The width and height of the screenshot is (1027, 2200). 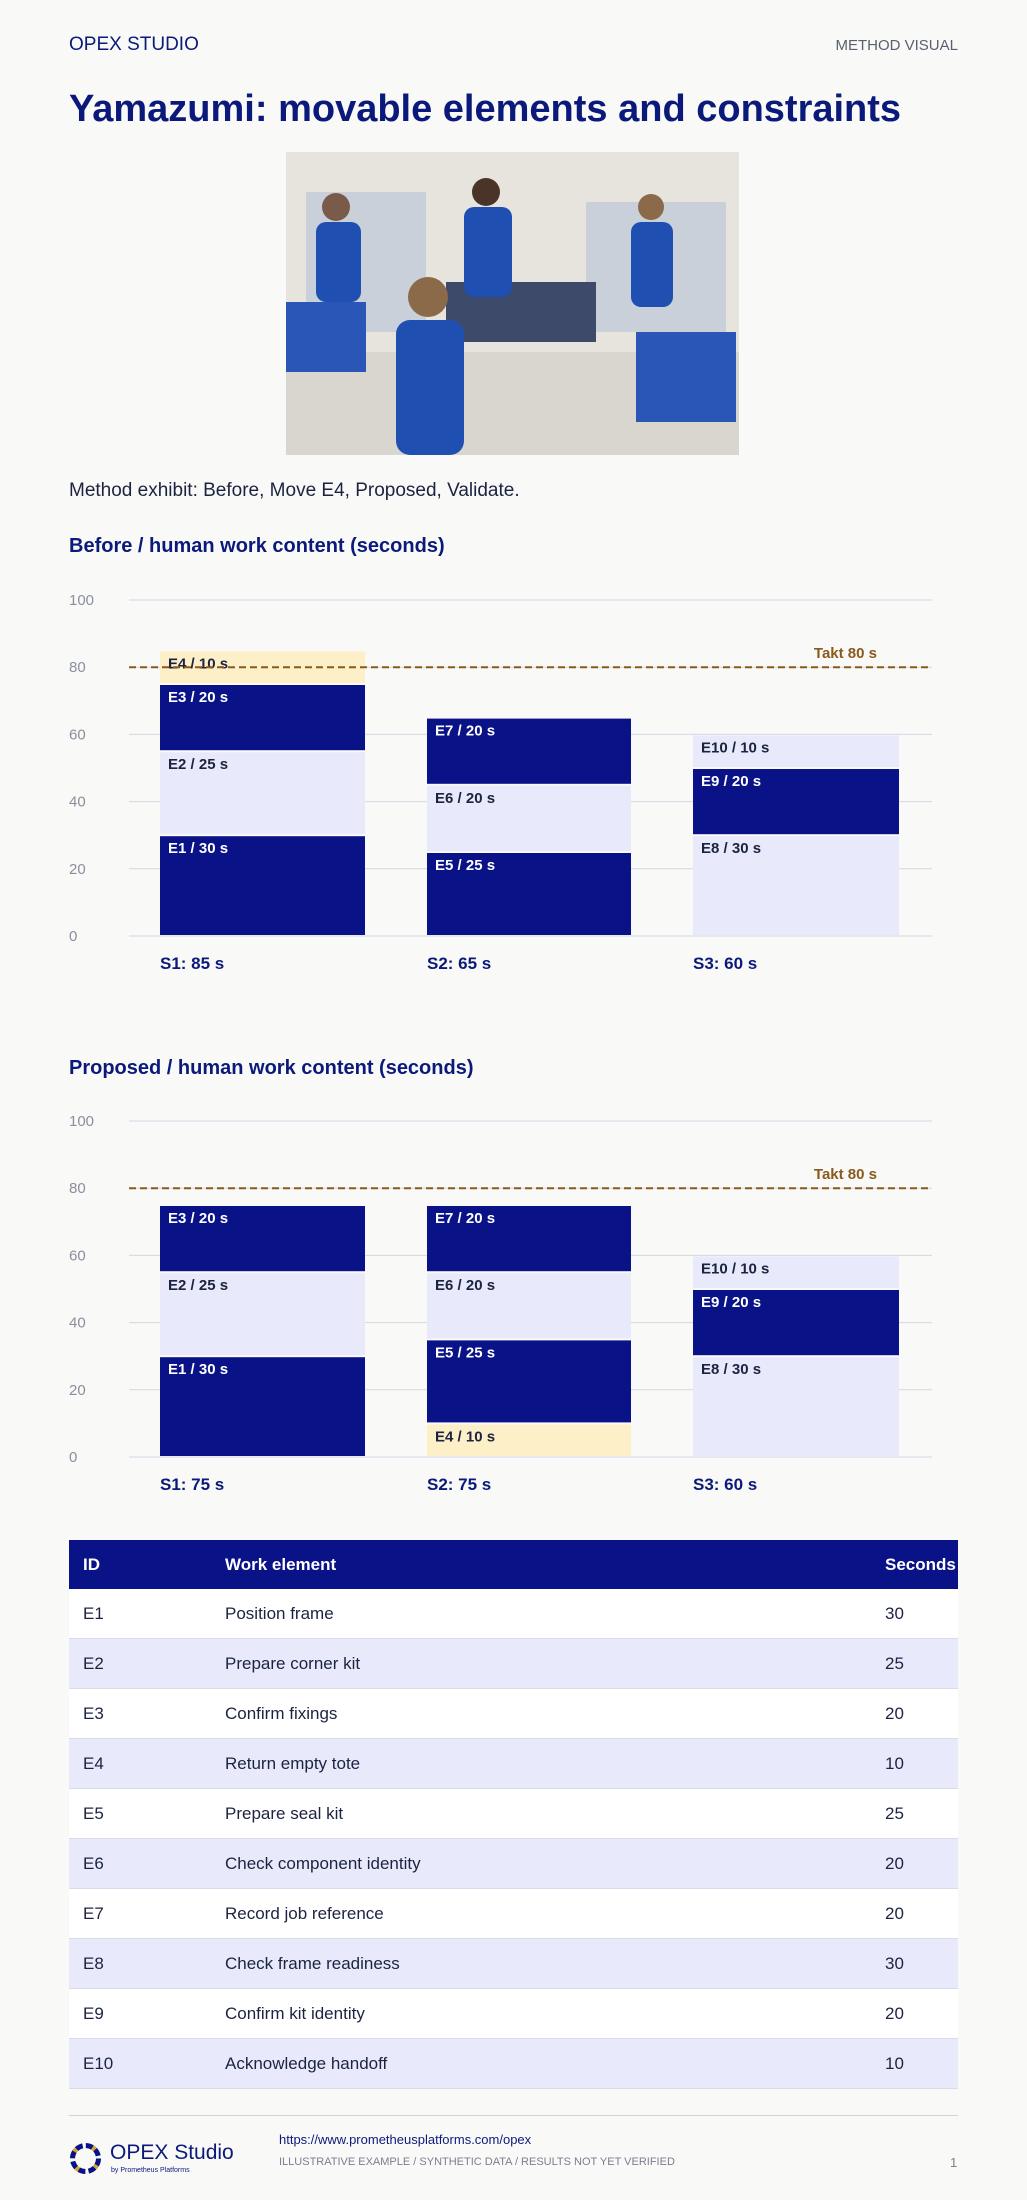 What do you see at coordinates (513, 2115) in the screenshot?
I see `footer-rule` at bounding box center [513, 2115].